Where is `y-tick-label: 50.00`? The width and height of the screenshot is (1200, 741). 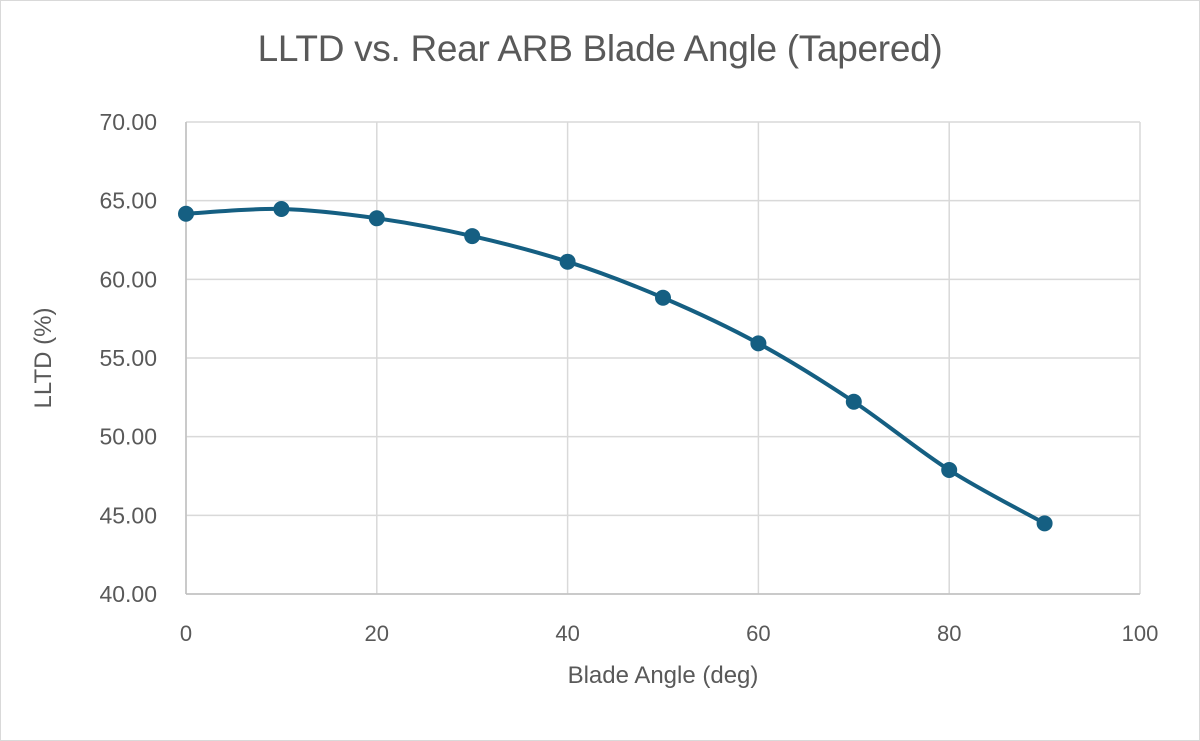
y-tick-label: 50.00 is located at coordinates (128, 437).